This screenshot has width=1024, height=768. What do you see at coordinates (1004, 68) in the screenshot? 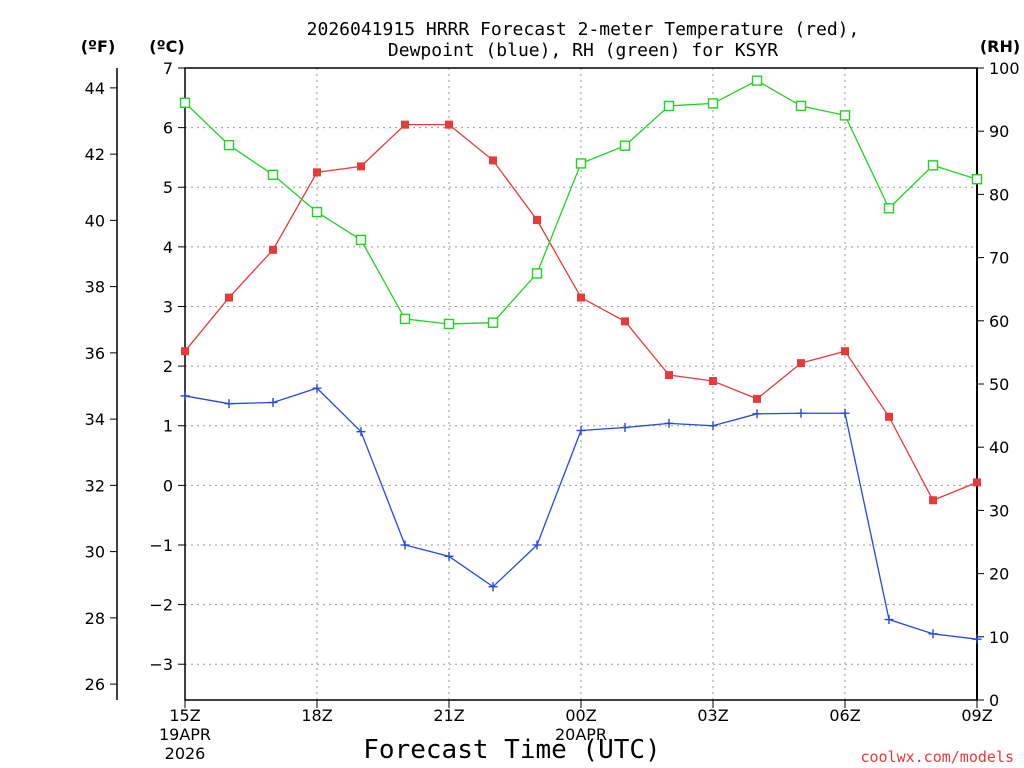
I see `rh-tick-label: 100` at bounding box center [1004, 68].